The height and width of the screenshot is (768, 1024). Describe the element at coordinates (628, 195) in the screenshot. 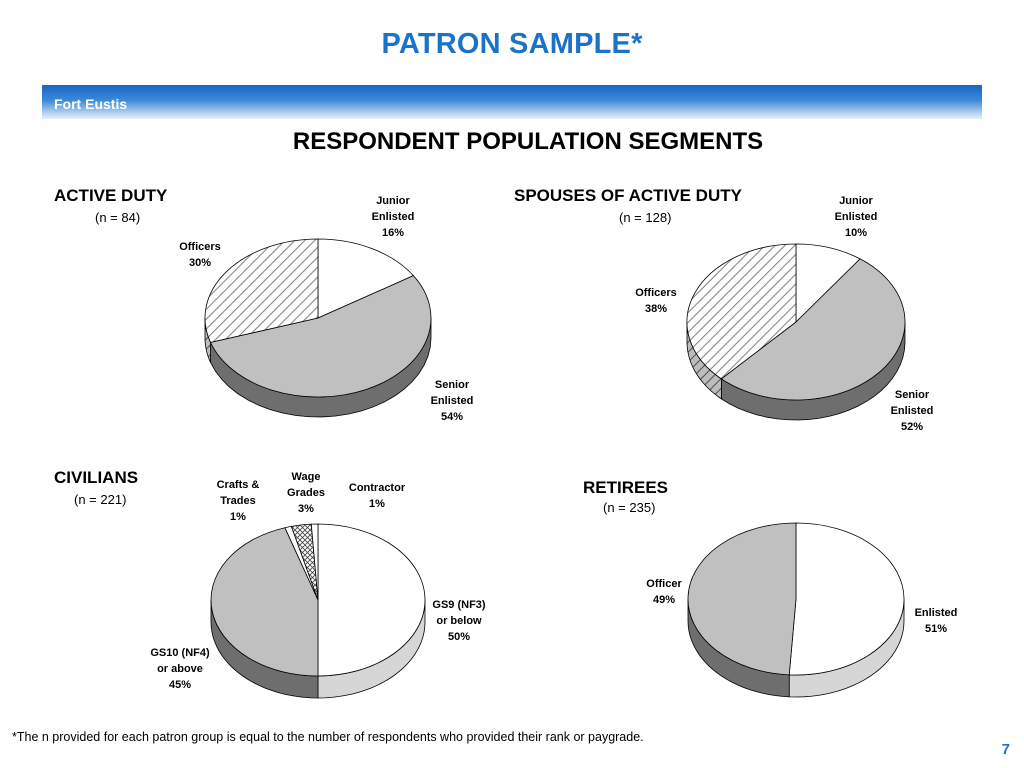

I see `chart-title-spouses: SPOUSES OF ACTIVE DUTY` at that location.